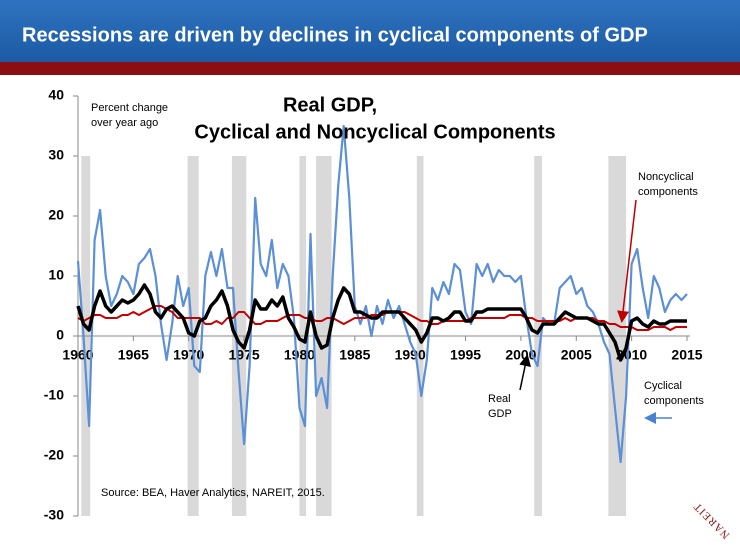 The width and height of the screenshot is (740, 560). I want to click on x-tick-label: 1985, so click(354, 355).